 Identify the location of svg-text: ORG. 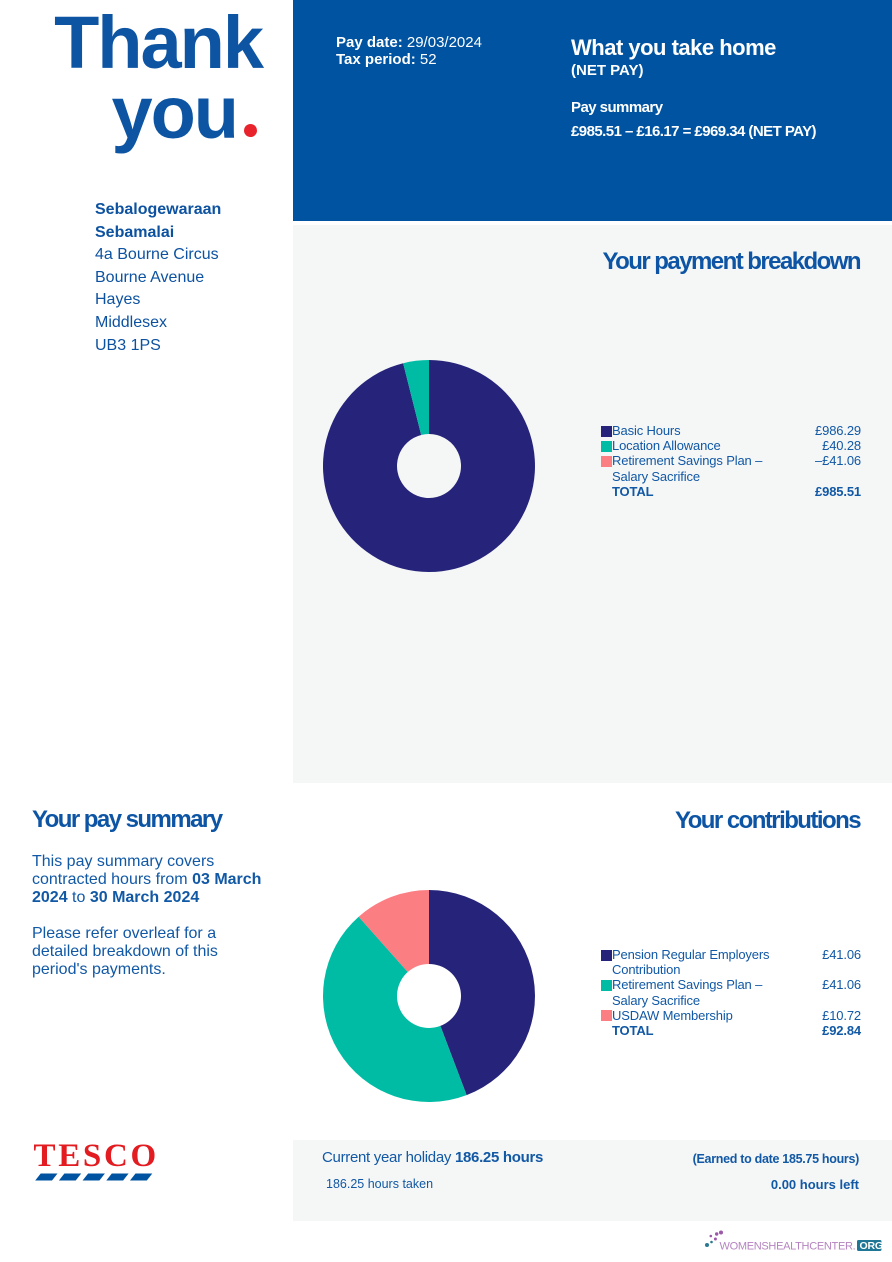
(871, 1246).